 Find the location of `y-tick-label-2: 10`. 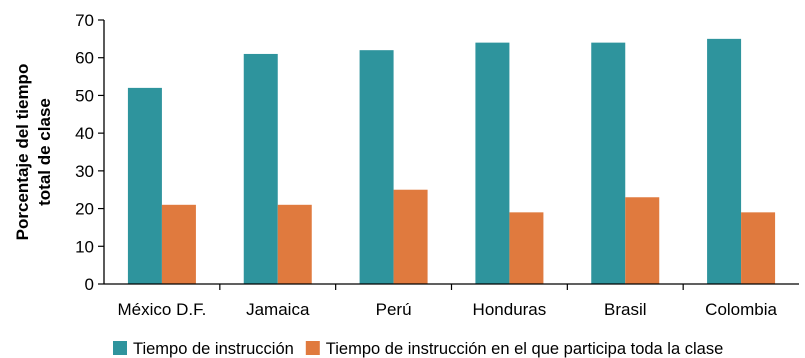

y-tick-label-2: 10 is located at coordinates (84, 246).